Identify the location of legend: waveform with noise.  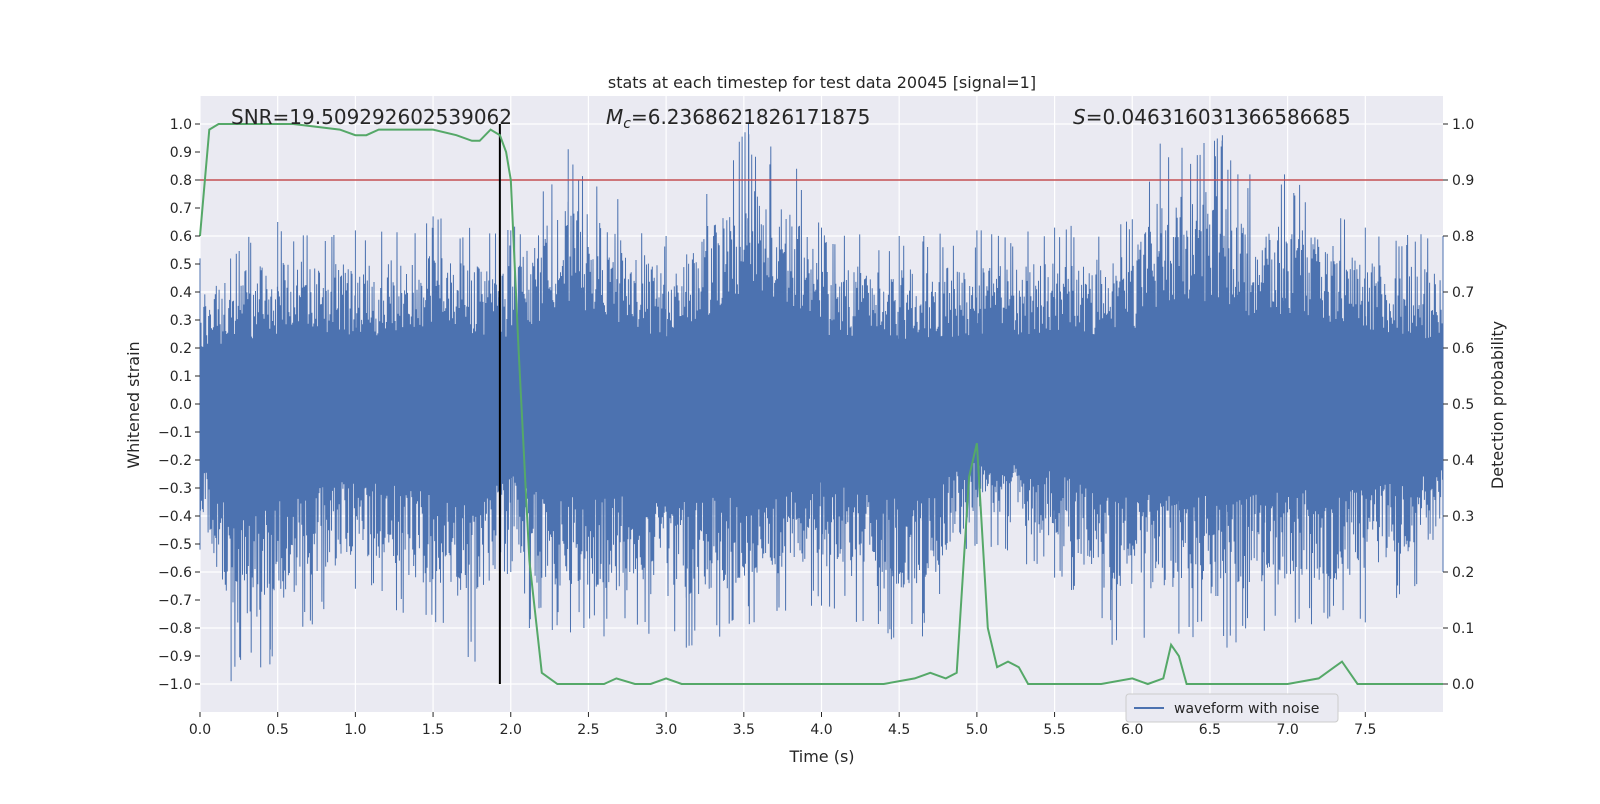
(1232, 708).